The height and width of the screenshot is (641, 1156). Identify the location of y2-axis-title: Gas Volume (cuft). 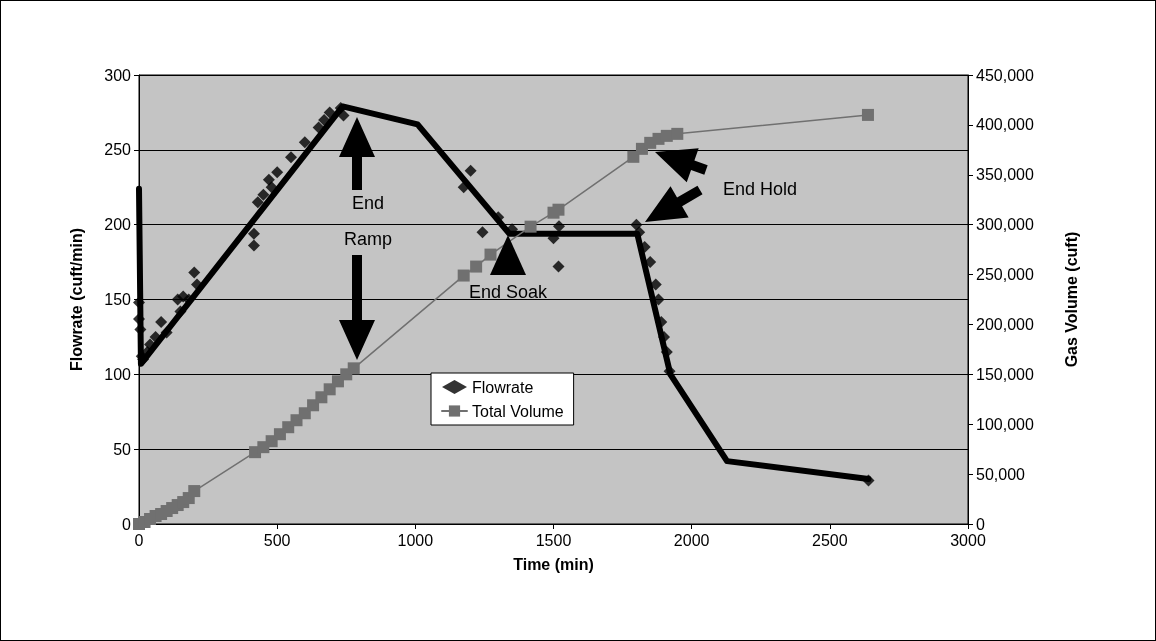
(1071, 299).